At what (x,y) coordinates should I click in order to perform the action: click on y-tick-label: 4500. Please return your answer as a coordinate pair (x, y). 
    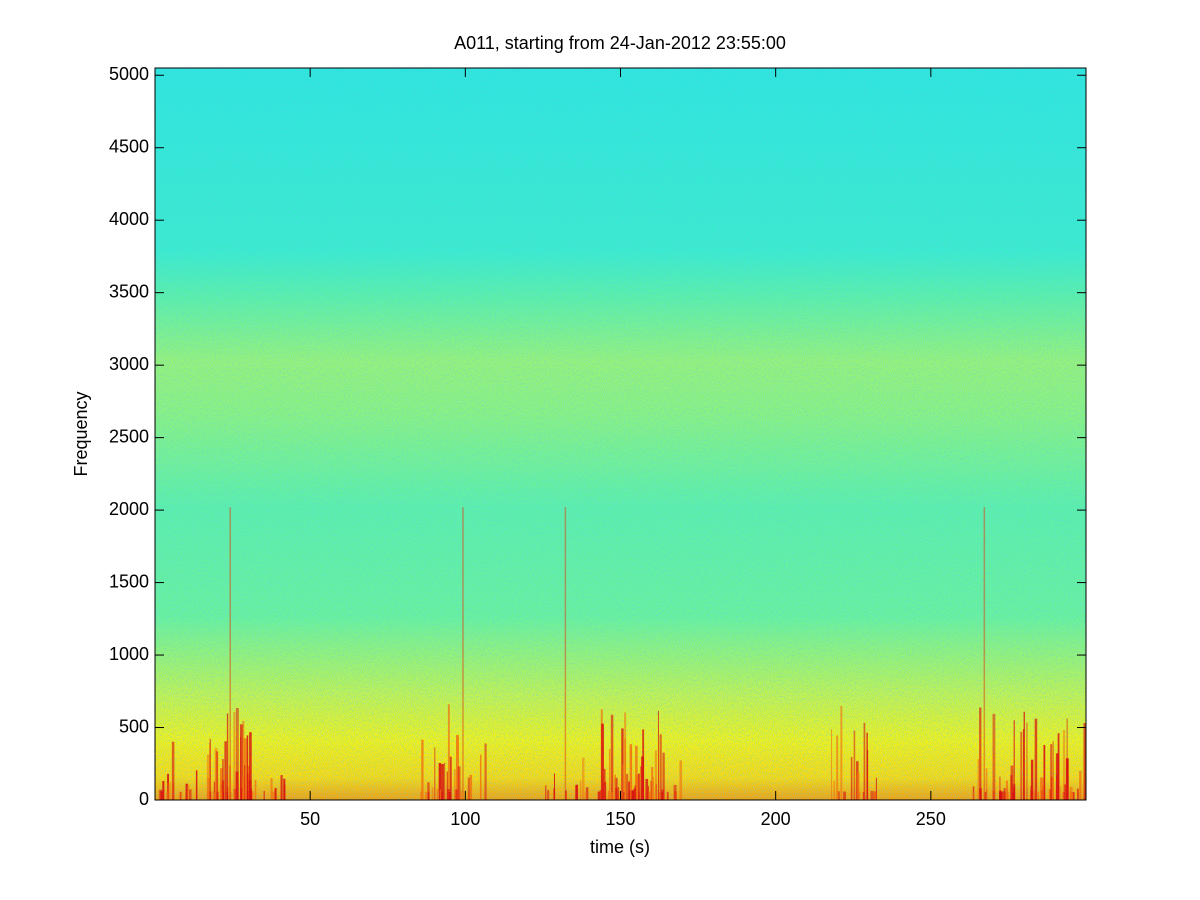
    Looking at the image, I should click on (129, 146).